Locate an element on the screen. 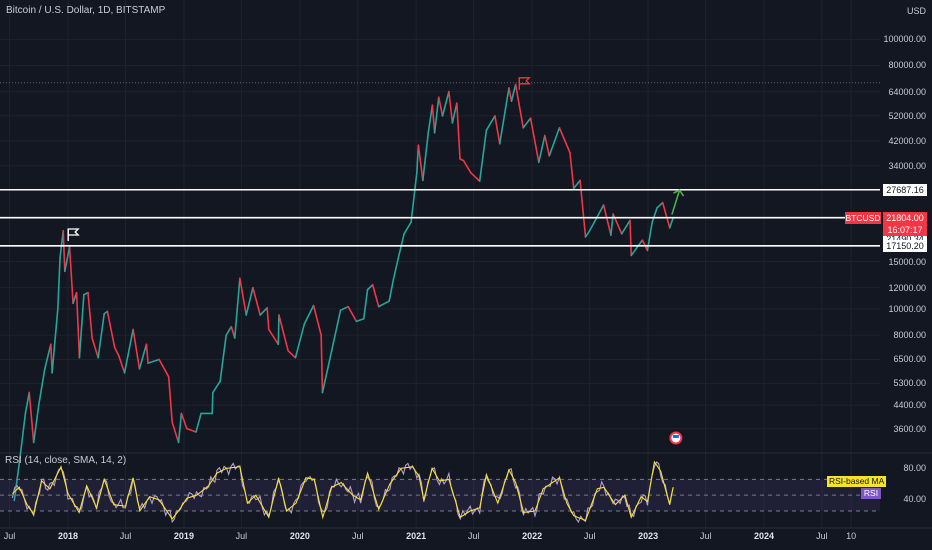 This screenshot has width=932, height=550. y-tick-label: 6500.00 is located at coordinates (909, 359).